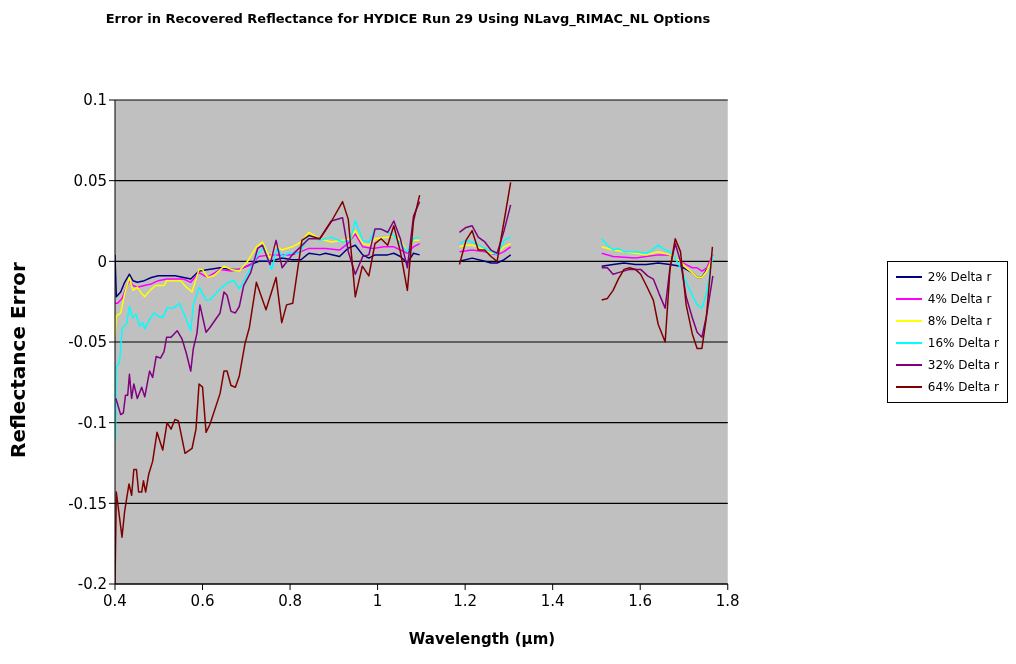  What do you see at coordinates (377, 601) in the screenshot?
I see `x-tick-label: 1` at bounding box center [377, 601].